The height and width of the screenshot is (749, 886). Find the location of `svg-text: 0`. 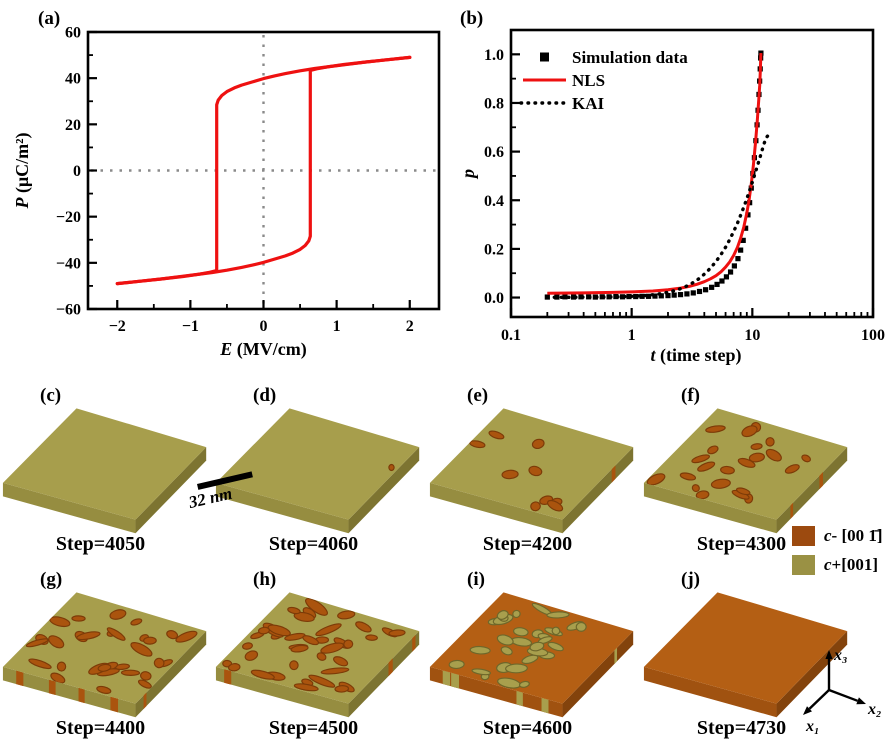

svg-text: 0 is located at coordinates (264, 326).